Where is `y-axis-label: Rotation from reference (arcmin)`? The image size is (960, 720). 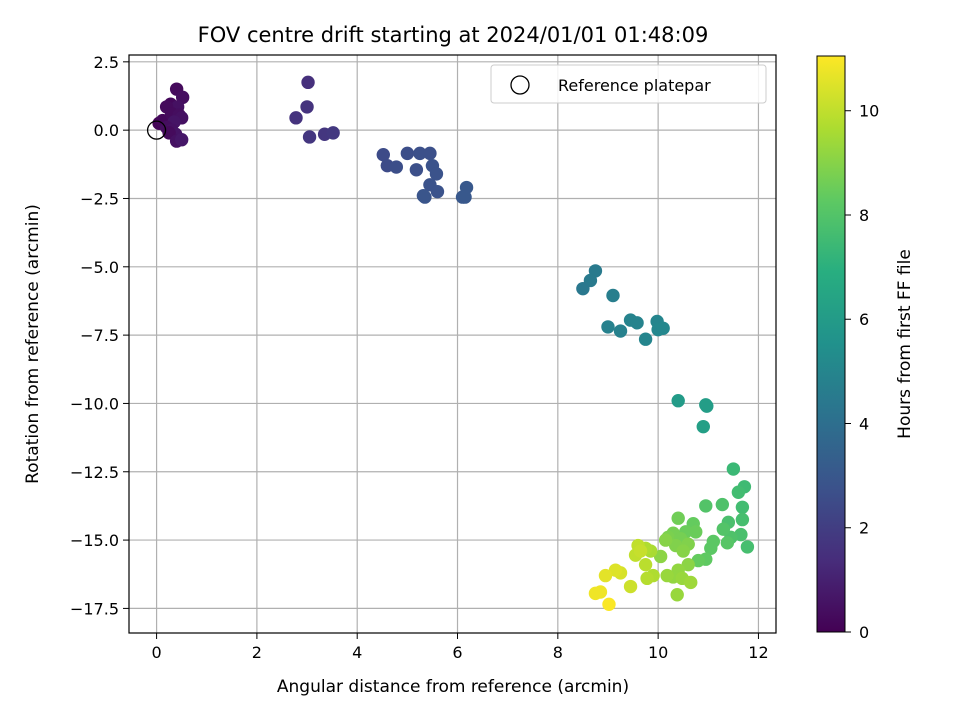 y-axis-label: Rotation from reference (arcmin) is located at coordinates (33, 344).